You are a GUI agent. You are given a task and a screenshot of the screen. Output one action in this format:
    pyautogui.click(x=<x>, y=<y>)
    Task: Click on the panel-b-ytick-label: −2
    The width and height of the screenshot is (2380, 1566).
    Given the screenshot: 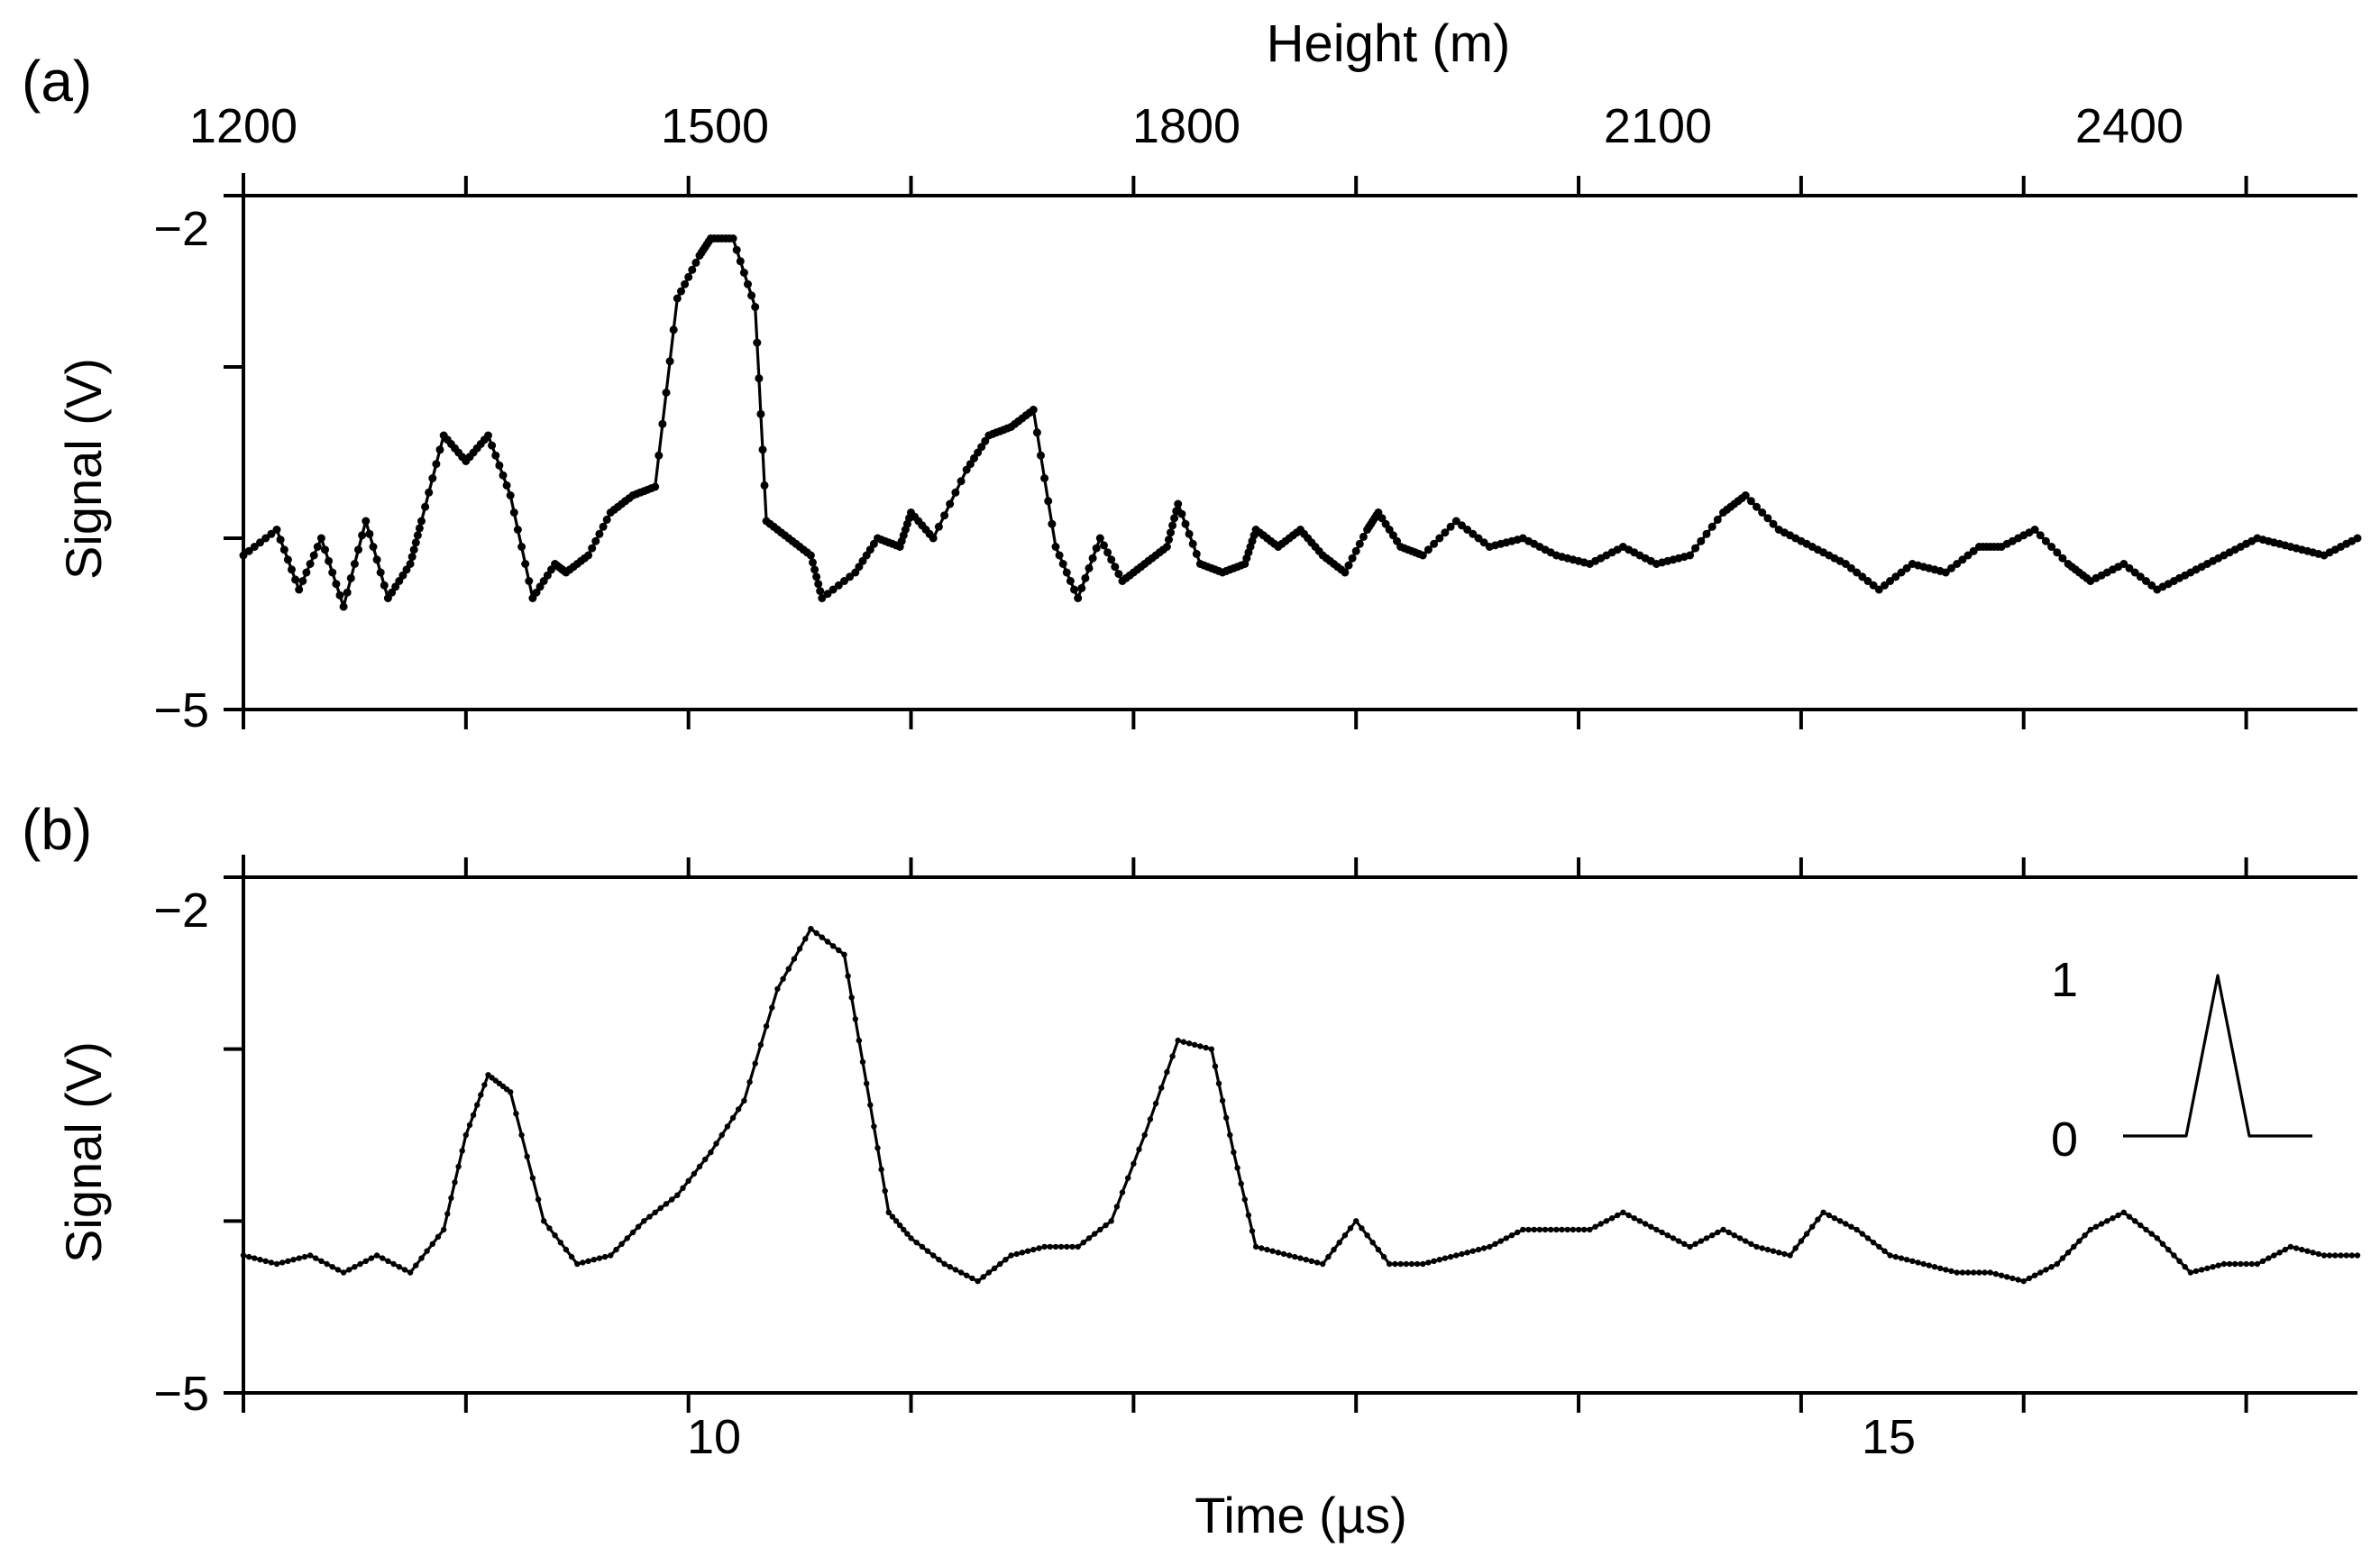 What is the action you would take?
    pyautogui.click(x=181, y=911)
    